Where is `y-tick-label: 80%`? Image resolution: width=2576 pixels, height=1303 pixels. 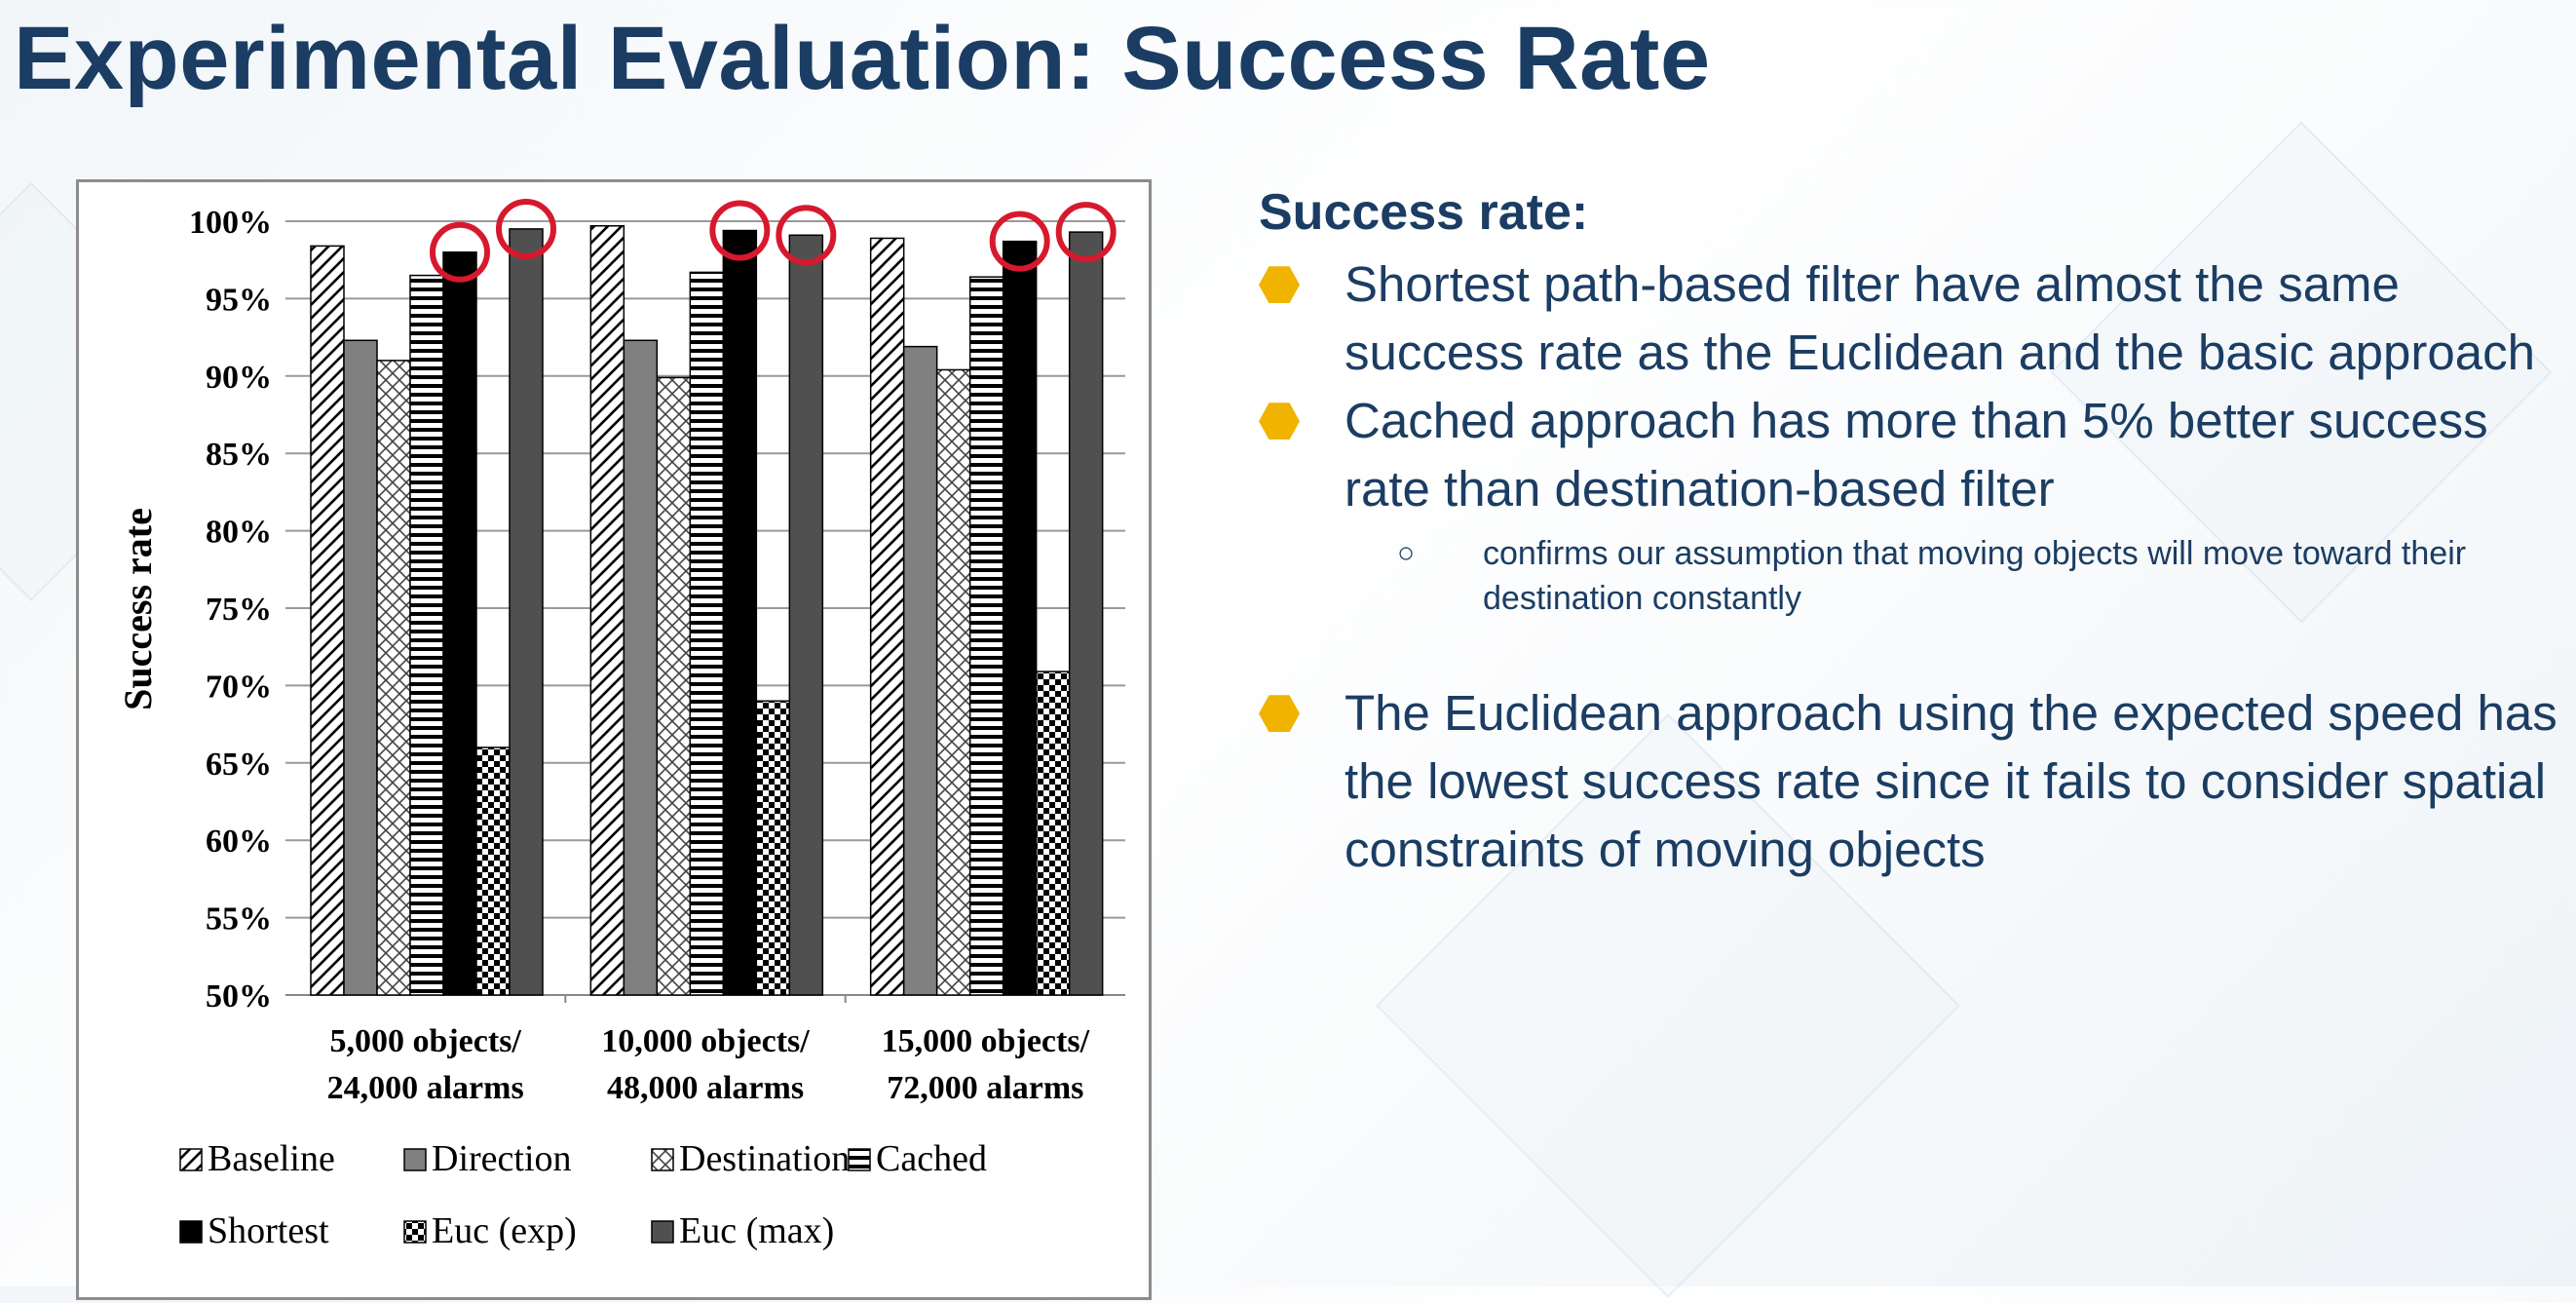 y-tick-label: 80% is located at coordinates (239, 533).